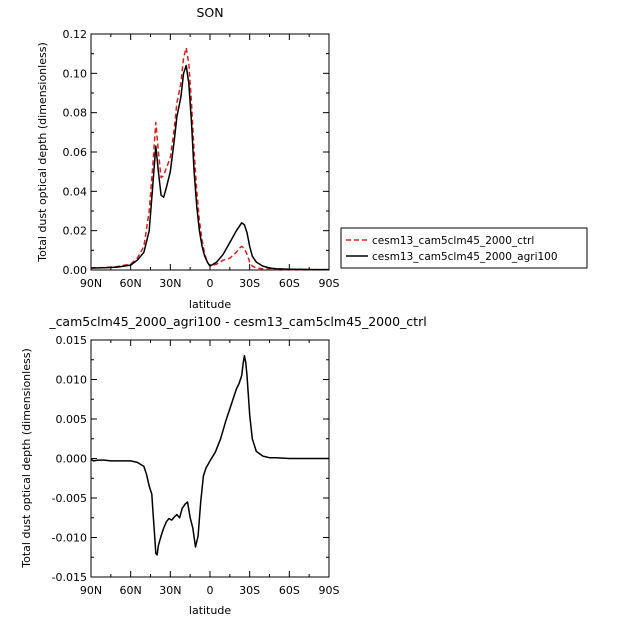 This screenshot has width=622, height=623. Describe the element at coordinates (75, 73) in the screenshot. I see `top-y-tick-label: 0.10` at that location.